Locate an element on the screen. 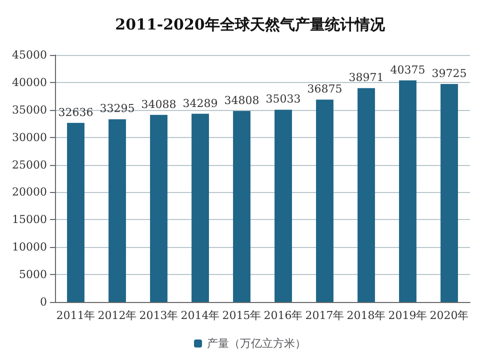 The image size is (500, 362). y-tick-label: 15000 is located at coordinates (29, 219).